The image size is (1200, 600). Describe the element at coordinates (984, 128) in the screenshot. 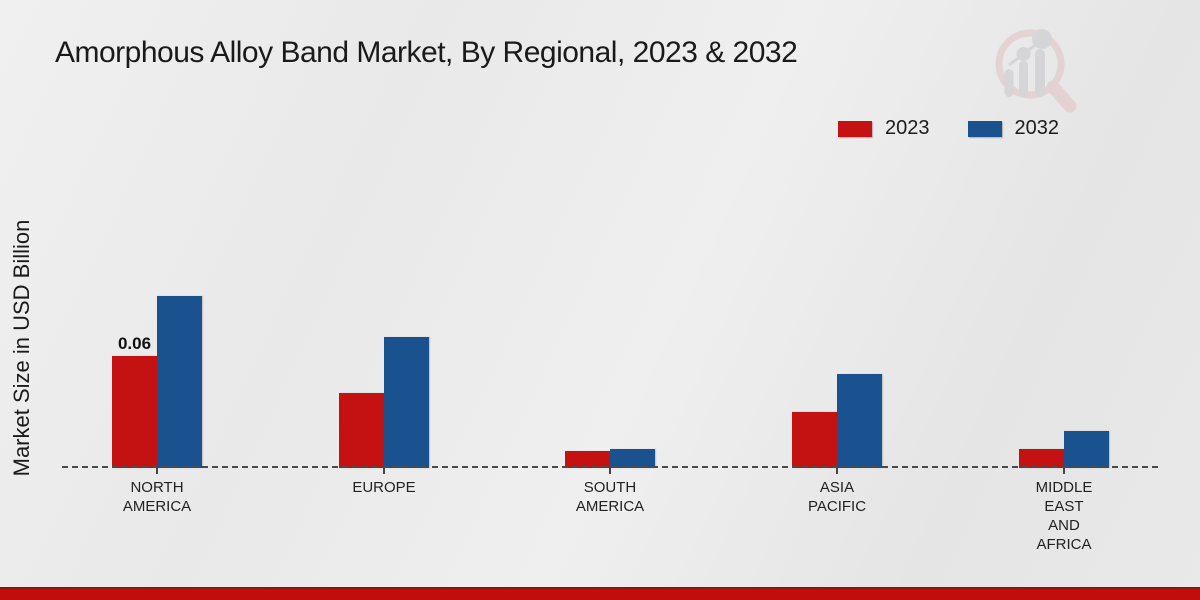

I see `legend-swatch-2032` at that location.